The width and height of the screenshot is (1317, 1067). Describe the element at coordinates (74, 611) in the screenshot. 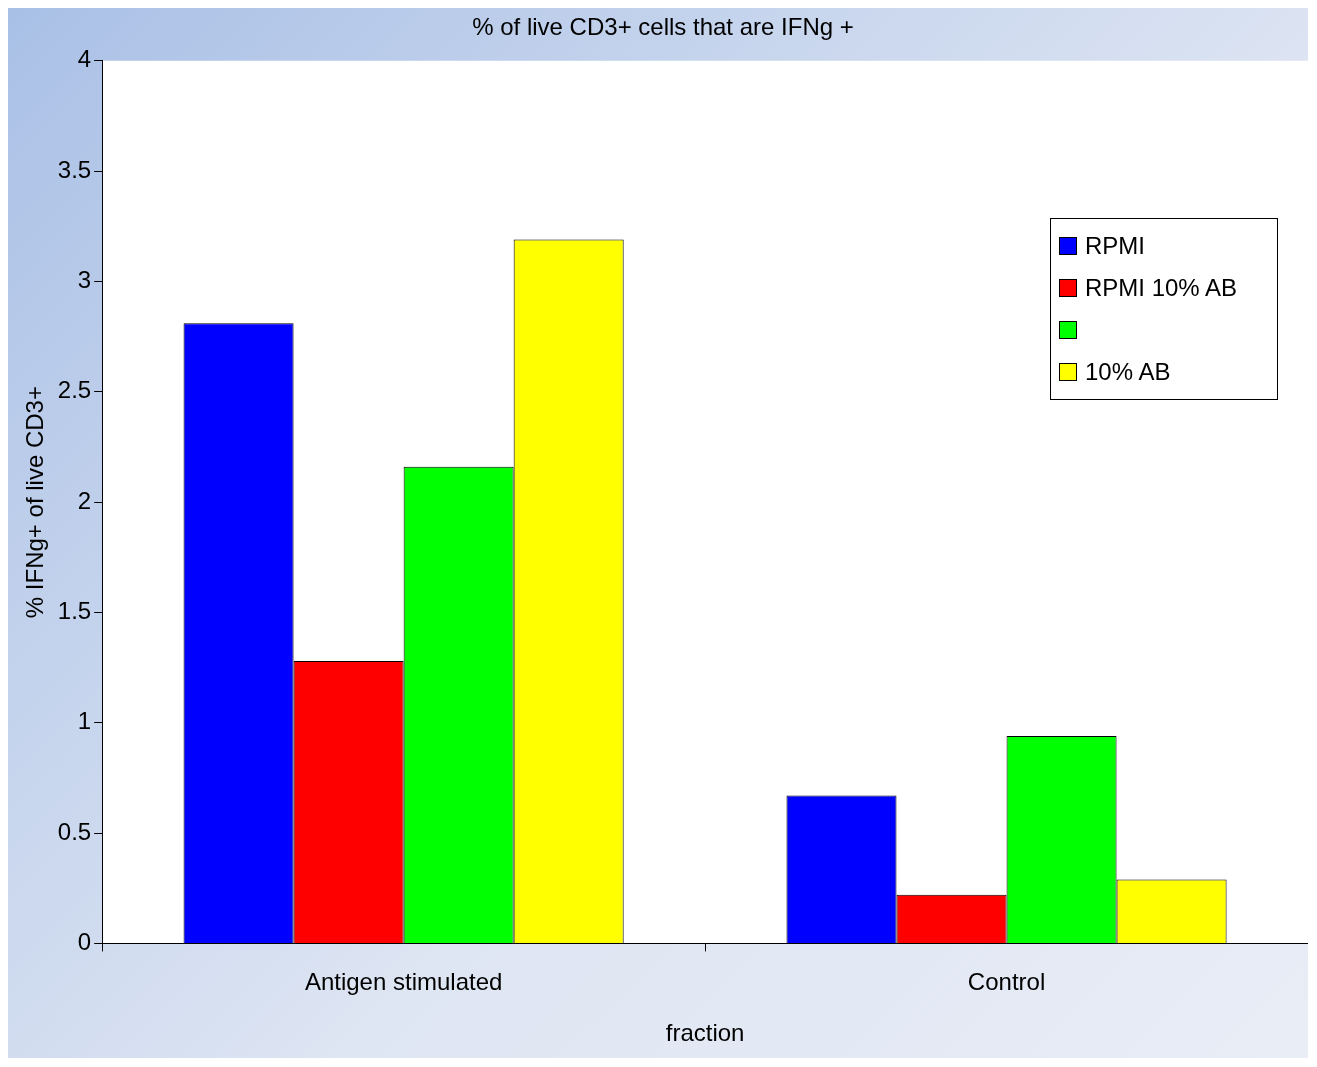

I see `y-tick-label: 1.5` at that location.